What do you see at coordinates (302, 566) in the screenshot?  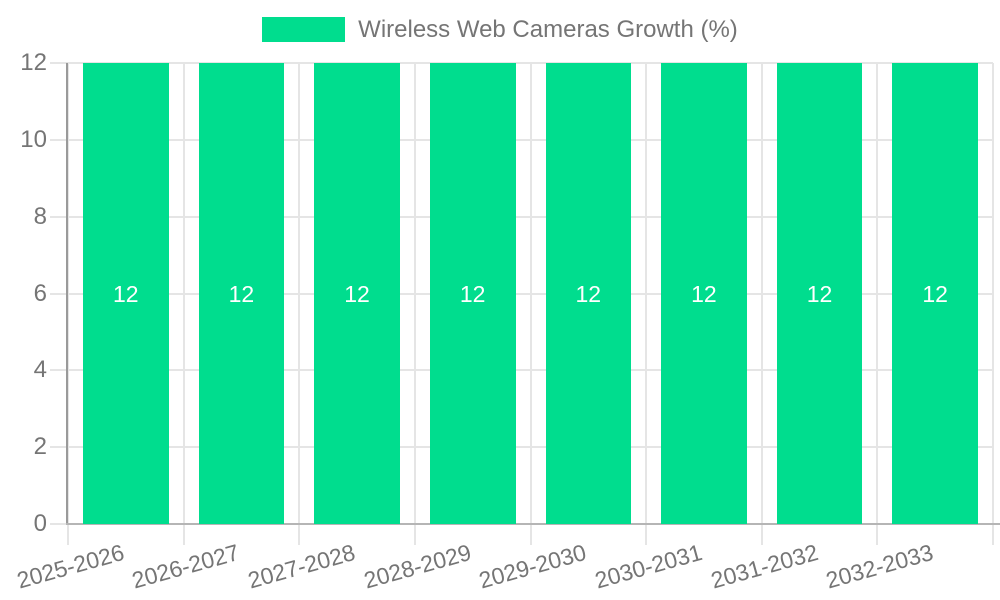 I see `x-axis-tick-label-text: 2027-2028` at bounding box center [302, 566].